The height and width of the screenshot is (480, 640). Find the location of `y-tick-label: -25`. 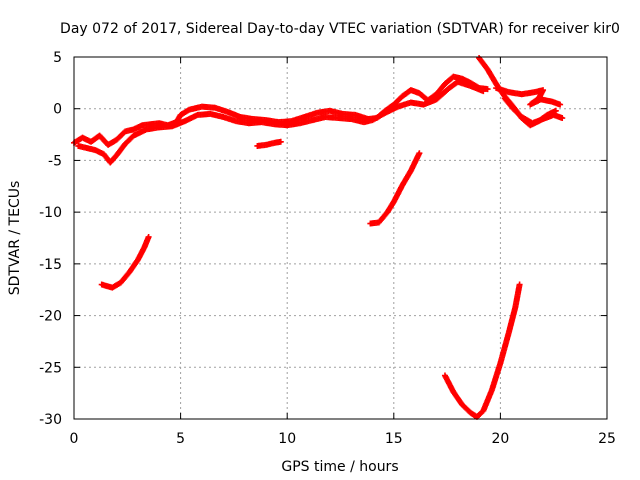

y-tick-label: -25 is located at coordinates (50, 368).